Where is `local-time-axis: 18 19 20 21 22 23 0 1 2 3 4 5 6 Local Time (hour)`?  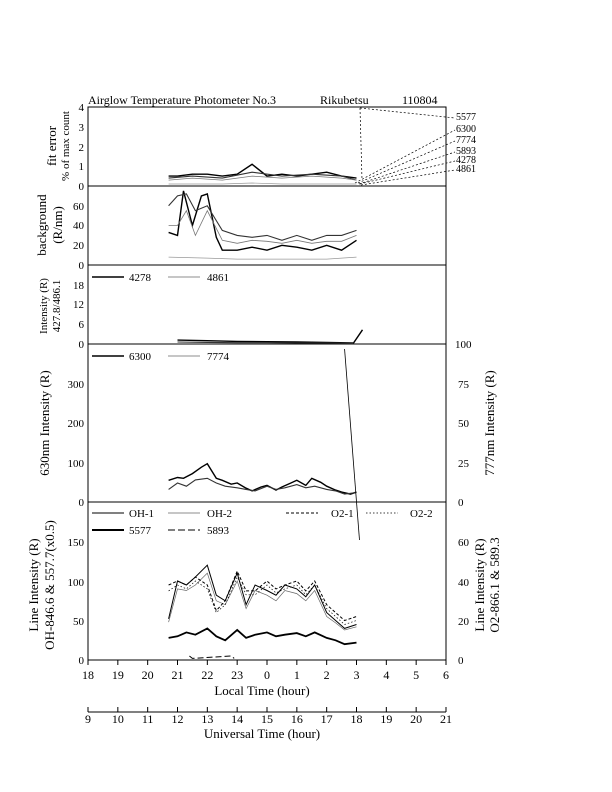 local-time-axis: 18 19 20 21 22 23 0 1 2 3 4 5 6 Local Time (hour) is located at coordinates (265, 679).